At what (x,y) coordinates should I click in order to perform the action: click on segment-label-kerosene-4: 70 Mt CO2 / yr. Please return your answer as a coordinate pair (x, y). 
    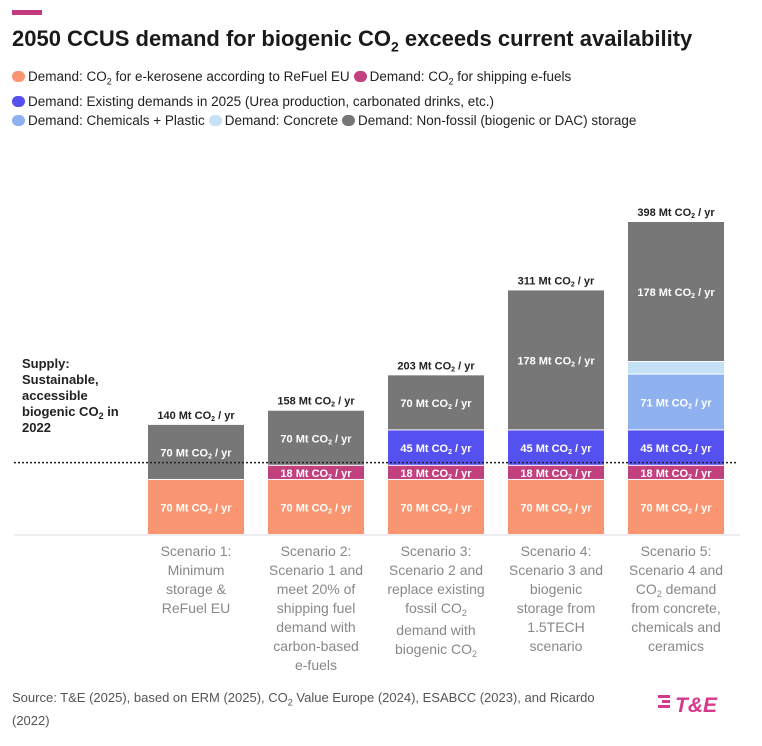
    Looking at the image, I should click on (556, 508).